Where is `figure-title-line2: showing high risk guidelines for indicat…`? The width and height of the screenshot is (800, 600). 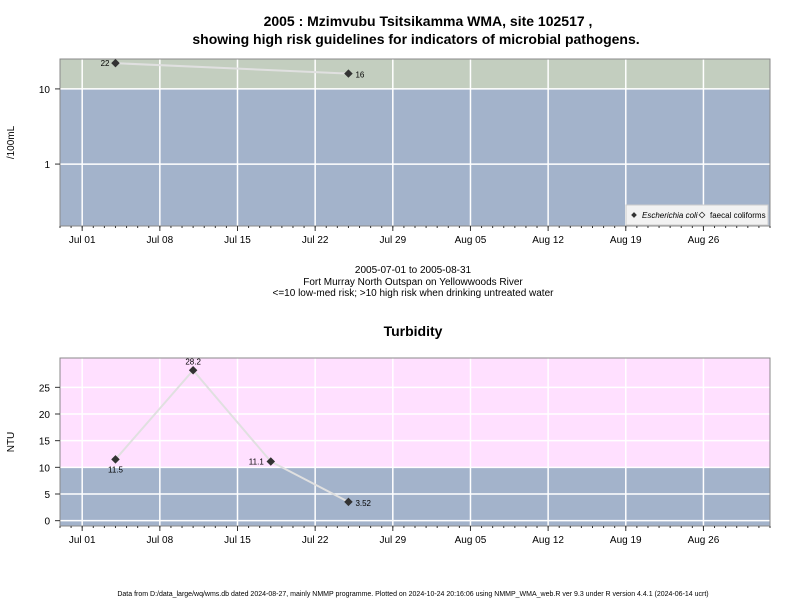
figure-title-line2: showing high risk guidelines for indicat… is located at coordinates (415, 39).